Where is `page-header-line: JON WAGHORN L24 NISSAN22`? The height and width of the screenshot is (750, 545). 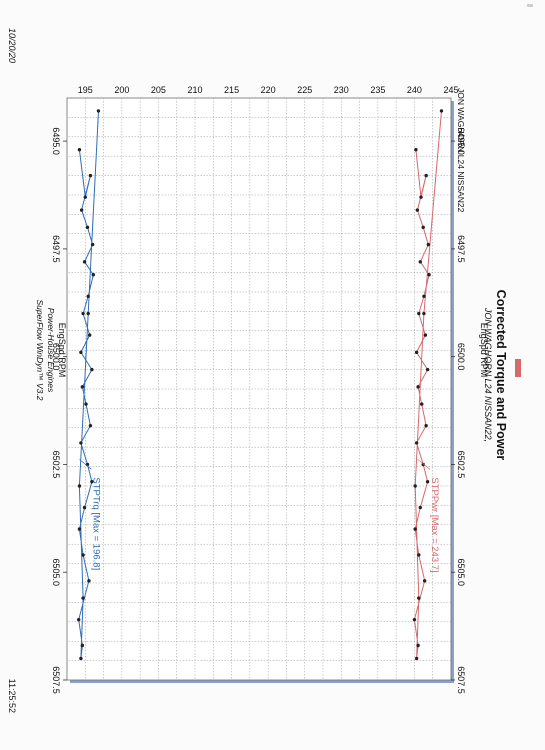 page-header-line: JON WAGHORN L24 NISSAN22 is located at coordinates (461, 150).